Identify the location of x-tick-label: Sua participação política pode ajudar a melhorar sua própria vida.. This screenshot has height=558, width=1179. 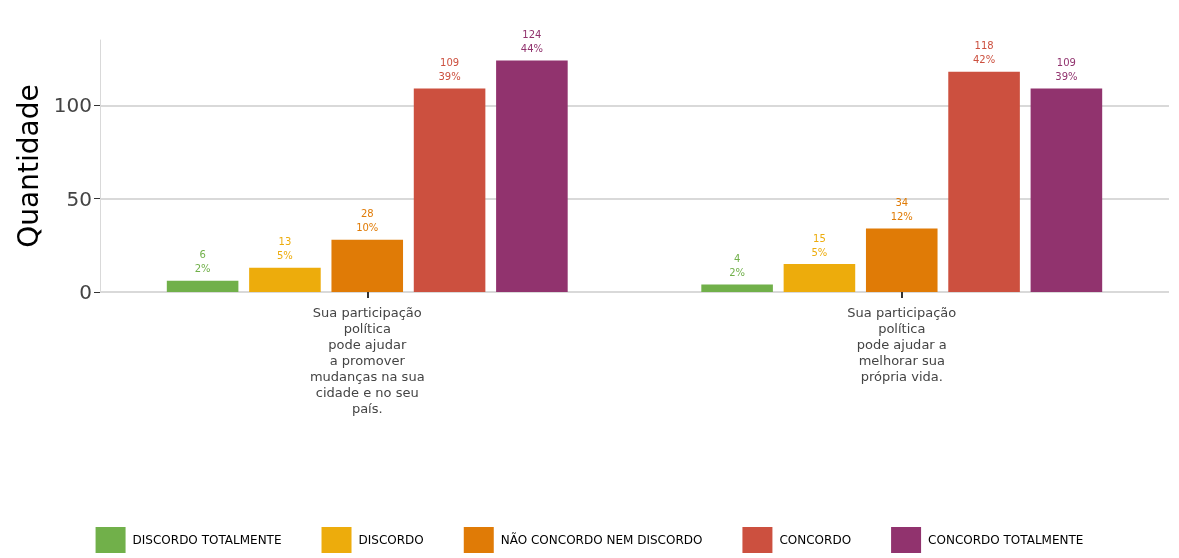
(902, 344).